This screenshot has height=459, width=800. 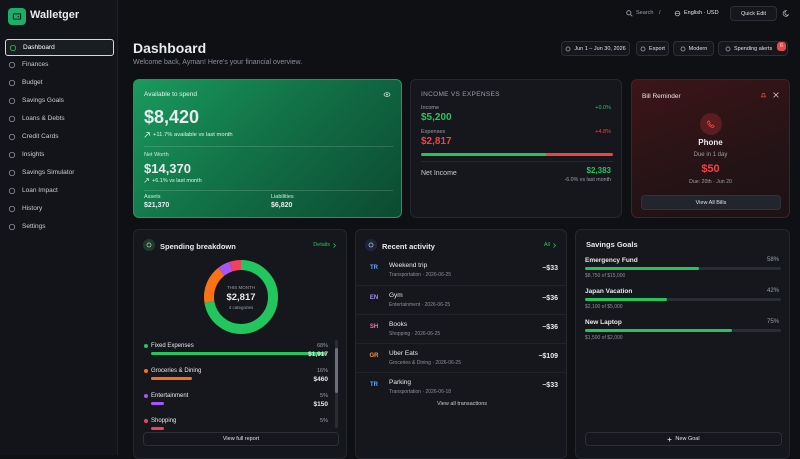 I want to click on new-goal: New Goal, so click(x=683, y=439).